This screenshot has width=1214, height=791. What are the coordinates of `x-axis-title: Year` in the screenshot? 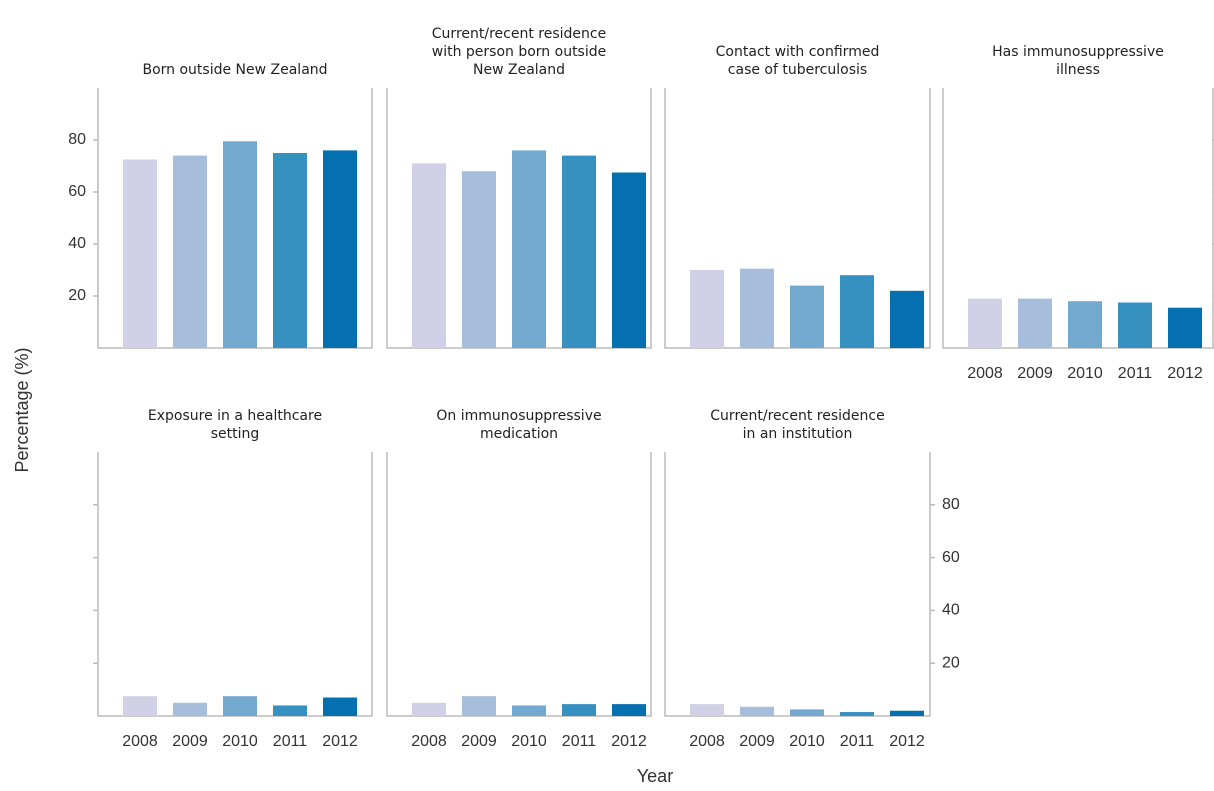 It's located at (655, 776).